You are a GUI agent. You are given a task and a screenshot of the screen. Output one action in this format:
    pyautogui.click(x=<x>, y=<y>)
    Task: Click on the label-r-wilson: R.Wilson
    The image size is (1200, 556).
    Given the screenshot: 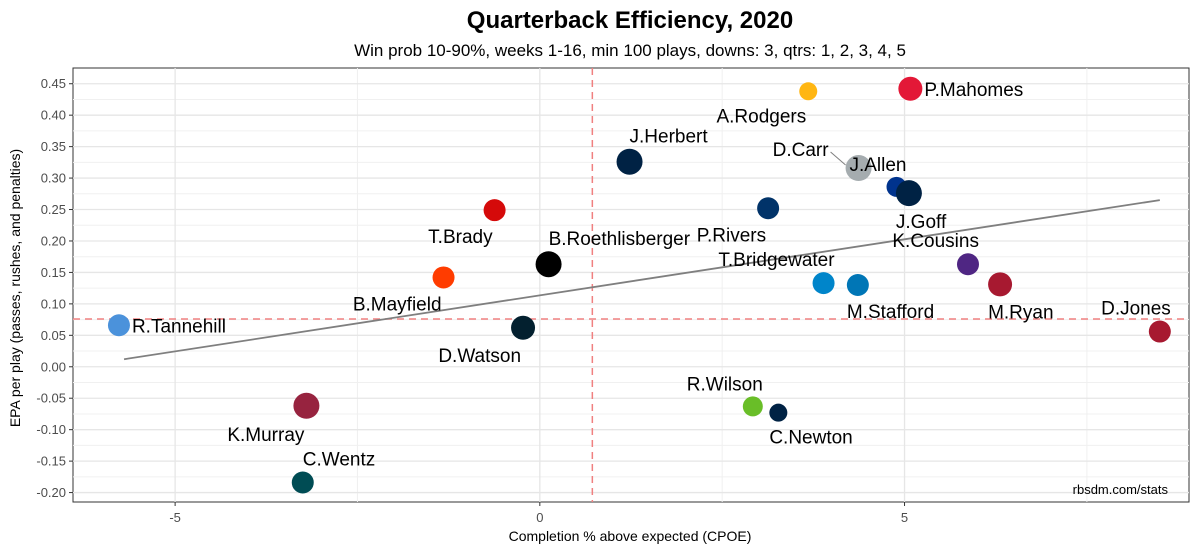 What is the action you would take?
    pyautogui.click(x=725, y=384)
    